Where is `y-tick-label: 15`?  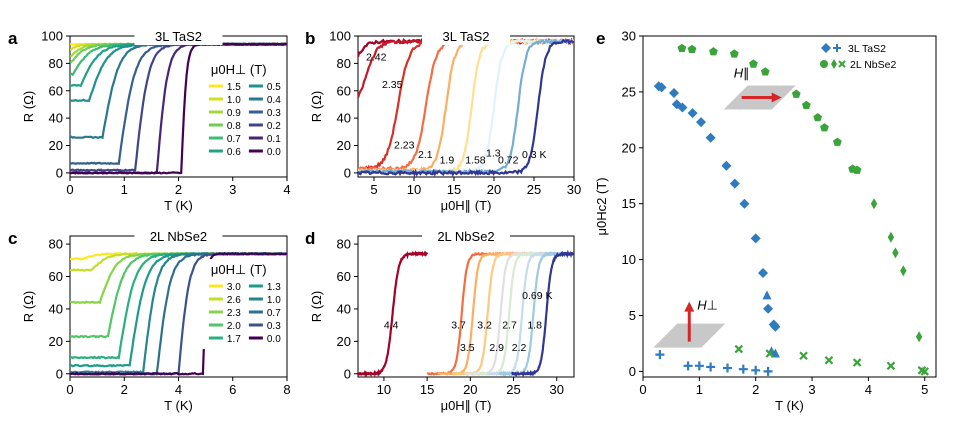 y-tick-label: 15 is located at coordinates (629, 203).